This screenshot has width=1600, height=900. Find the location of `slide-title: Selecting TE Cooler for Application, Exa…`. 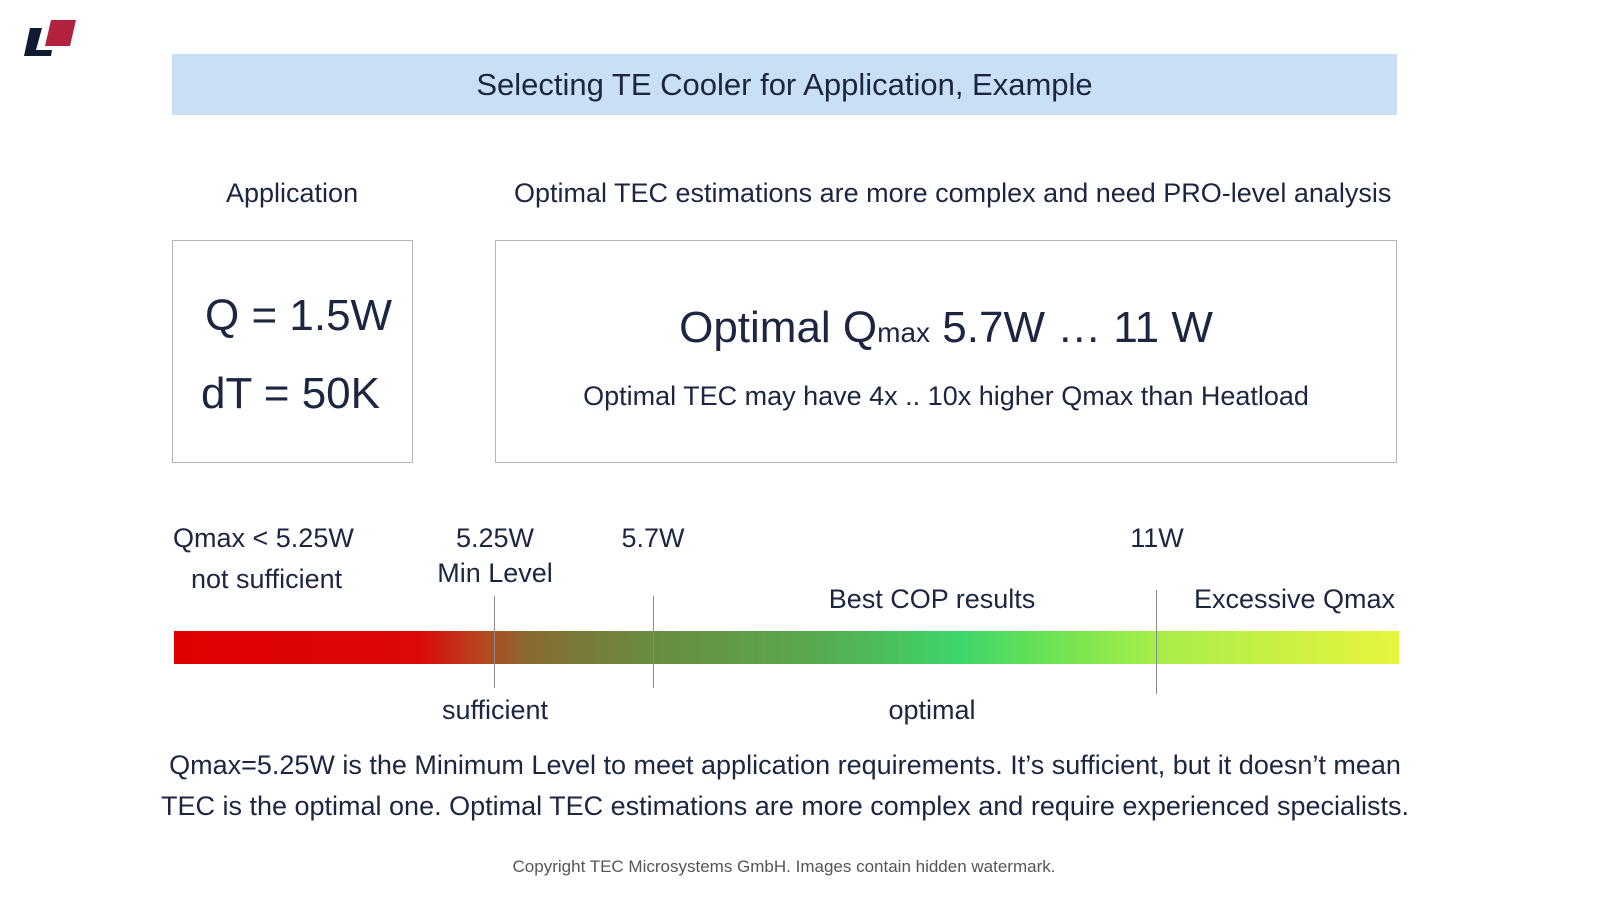

slide-title: Selecting TE Cooler for Application, Exa… is located at coordinates (784, 84).